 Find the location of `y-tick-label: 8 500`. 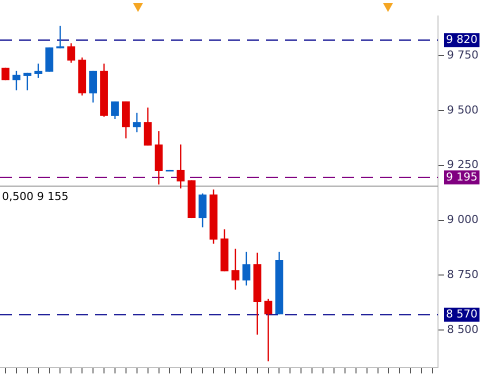

y-tick-label: 8 500 is located at coordinates (462, 329).